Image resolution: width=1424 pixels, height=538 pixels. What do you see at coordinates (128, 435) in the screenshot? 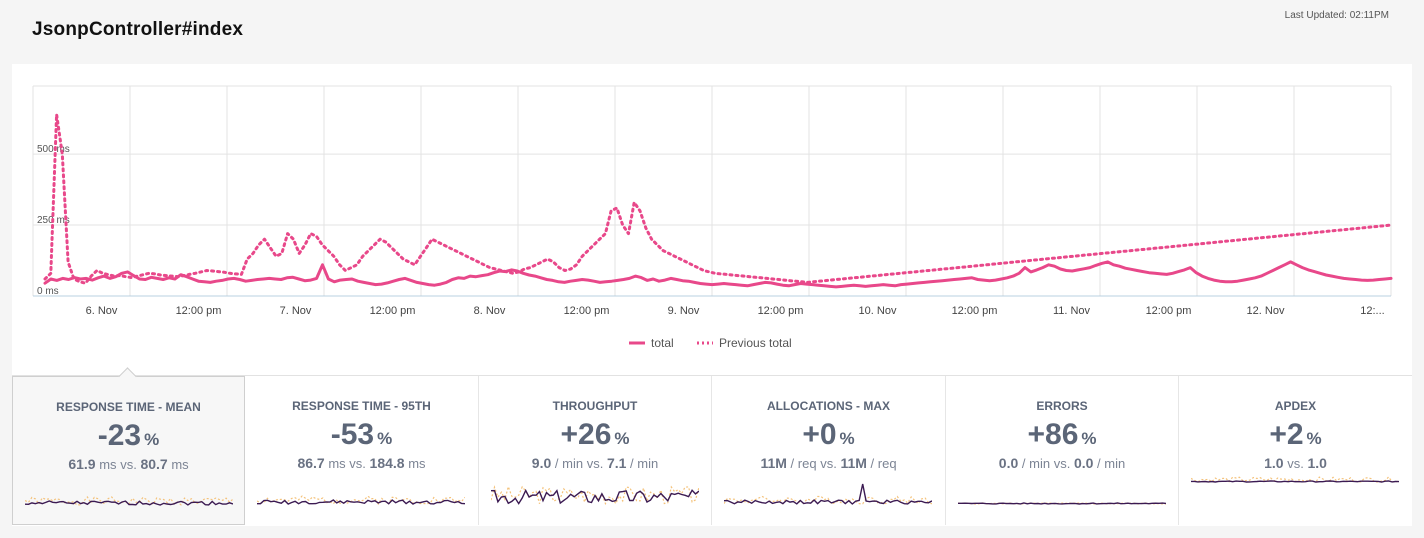
I see `metric-change: -23%` at bounding box center [128, 435].